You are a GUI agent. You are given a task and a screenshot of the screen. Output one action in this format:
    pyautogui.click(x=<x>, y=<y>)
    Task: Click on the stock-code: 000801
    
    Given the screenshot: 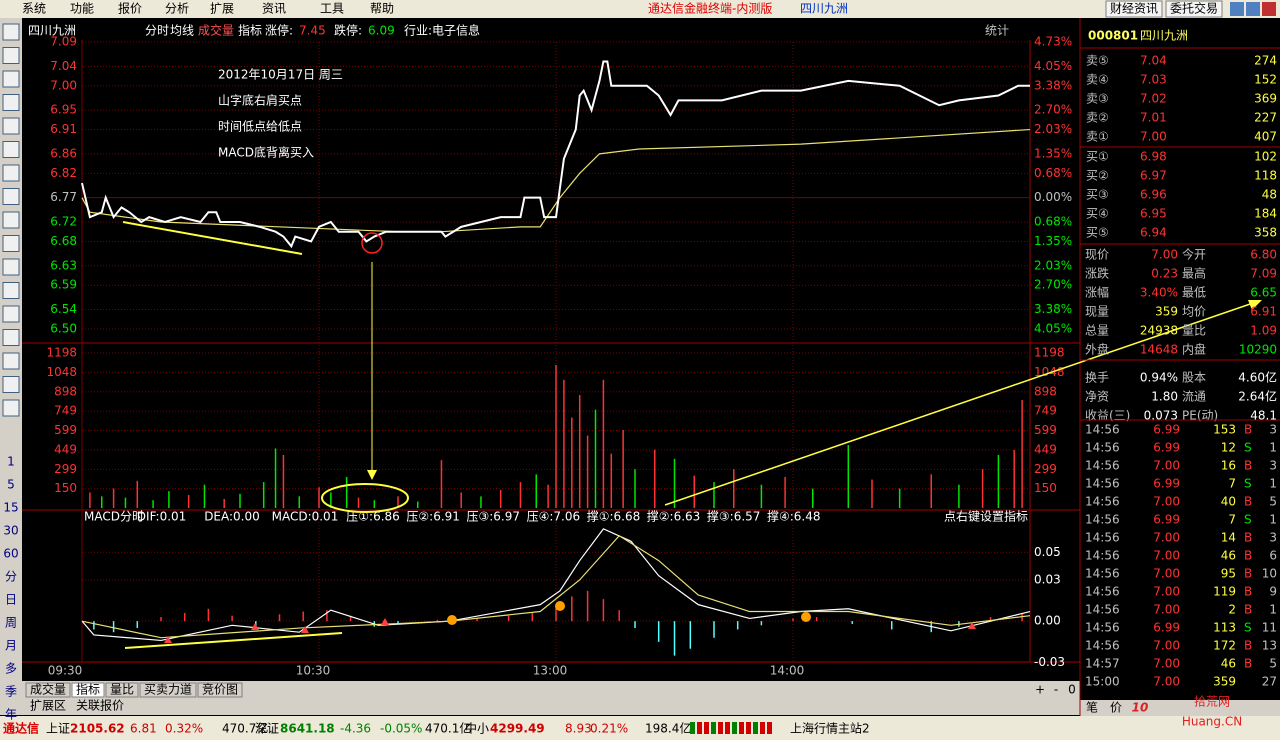 What is the action you would take?
    pyautogui.click(x=1113, y=36)
    